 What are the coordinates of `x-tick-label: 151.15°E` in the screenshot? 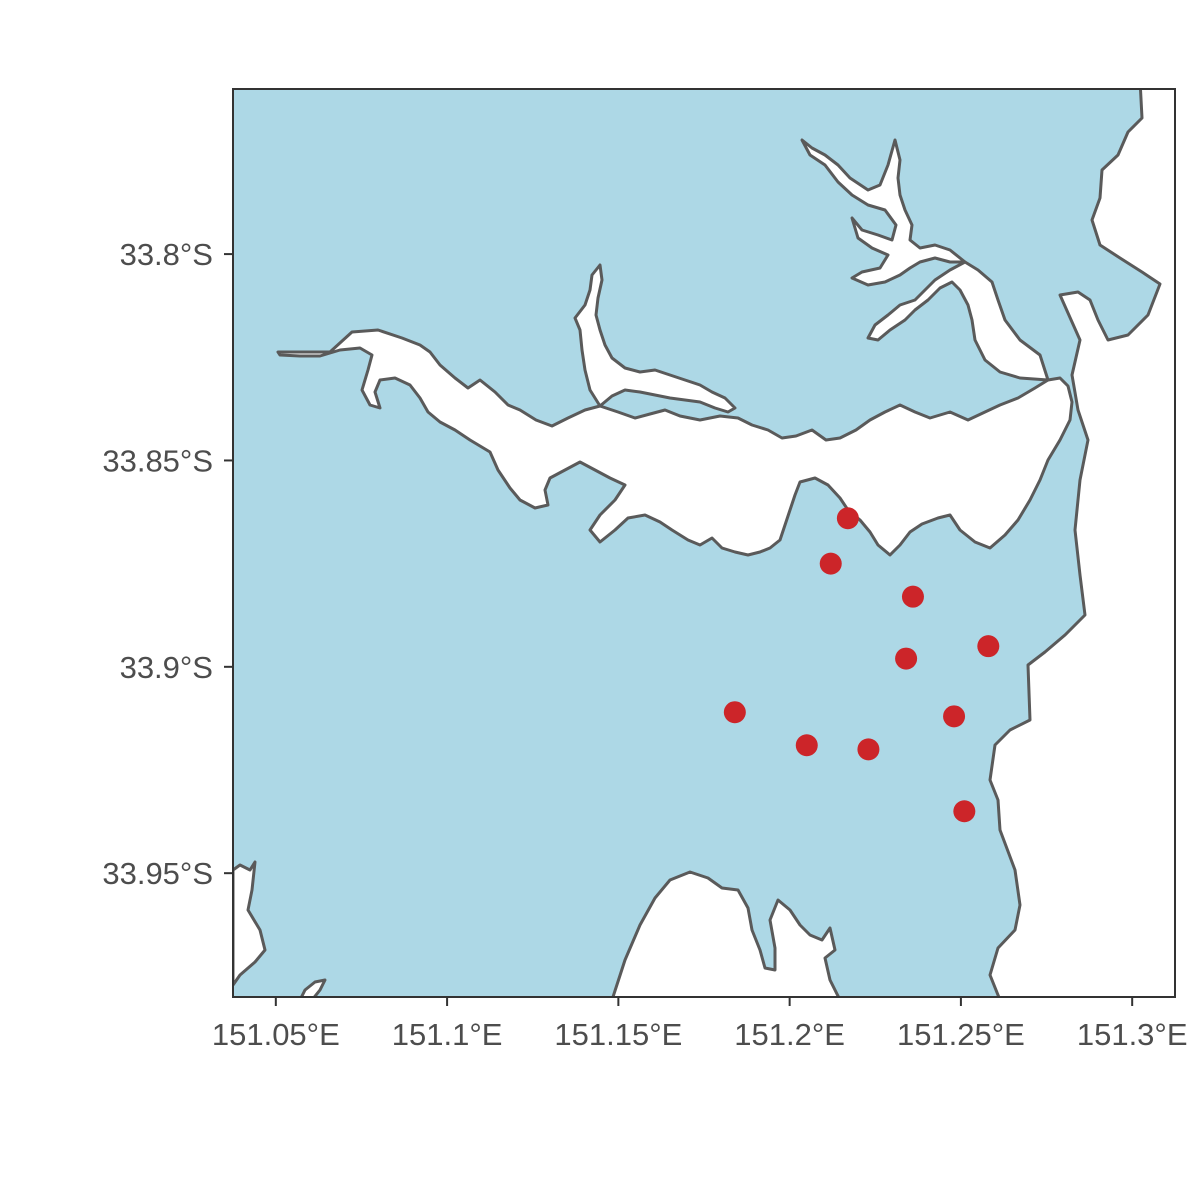 It's located at (618, 1034).